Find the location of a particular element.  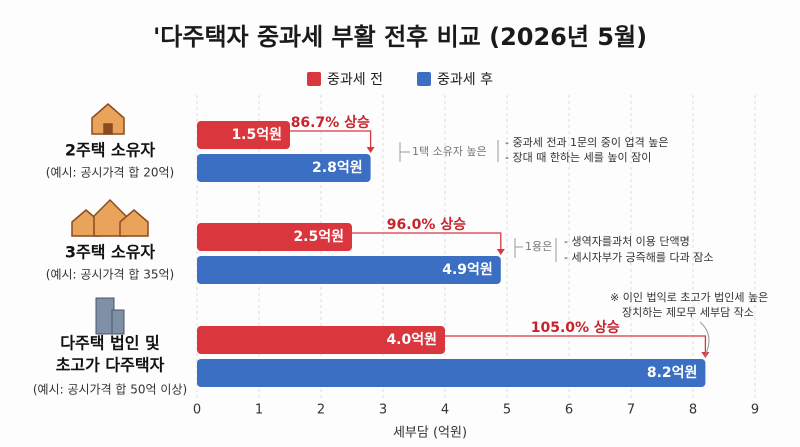

category-label: 2주택 소유자 is located at coordinates (110, 150).